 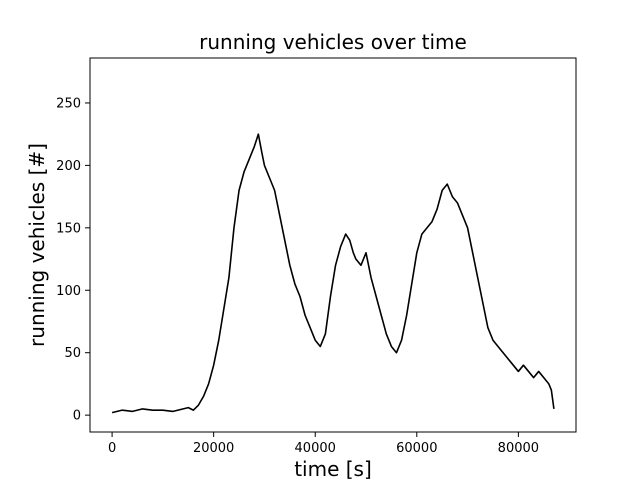 What do you see at coordinates (77, 416) in the screenshot?
I see `y-tick-label: 0` at bounding box center [77, 416].